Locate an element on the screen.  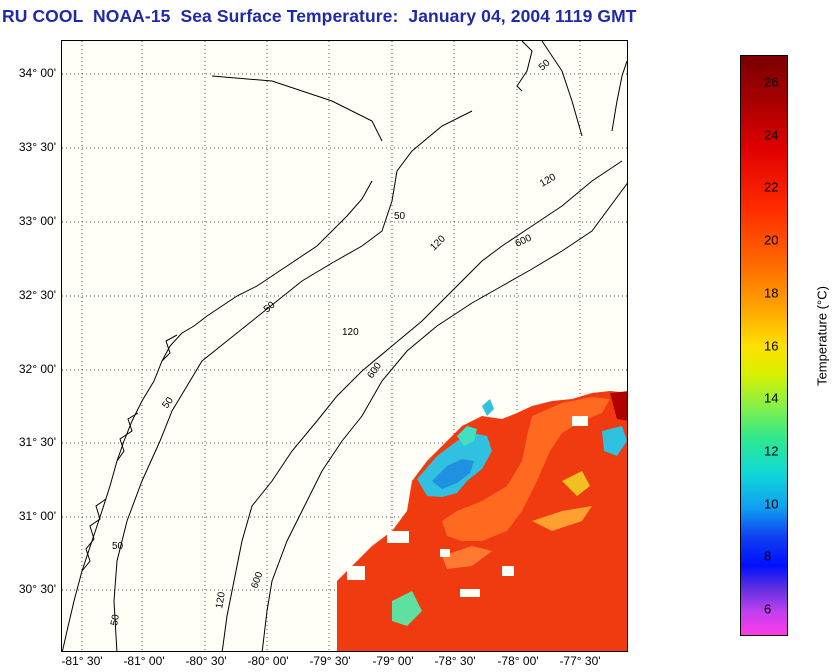
colorbar-tick: 22 is located at coordinates (771, 187).